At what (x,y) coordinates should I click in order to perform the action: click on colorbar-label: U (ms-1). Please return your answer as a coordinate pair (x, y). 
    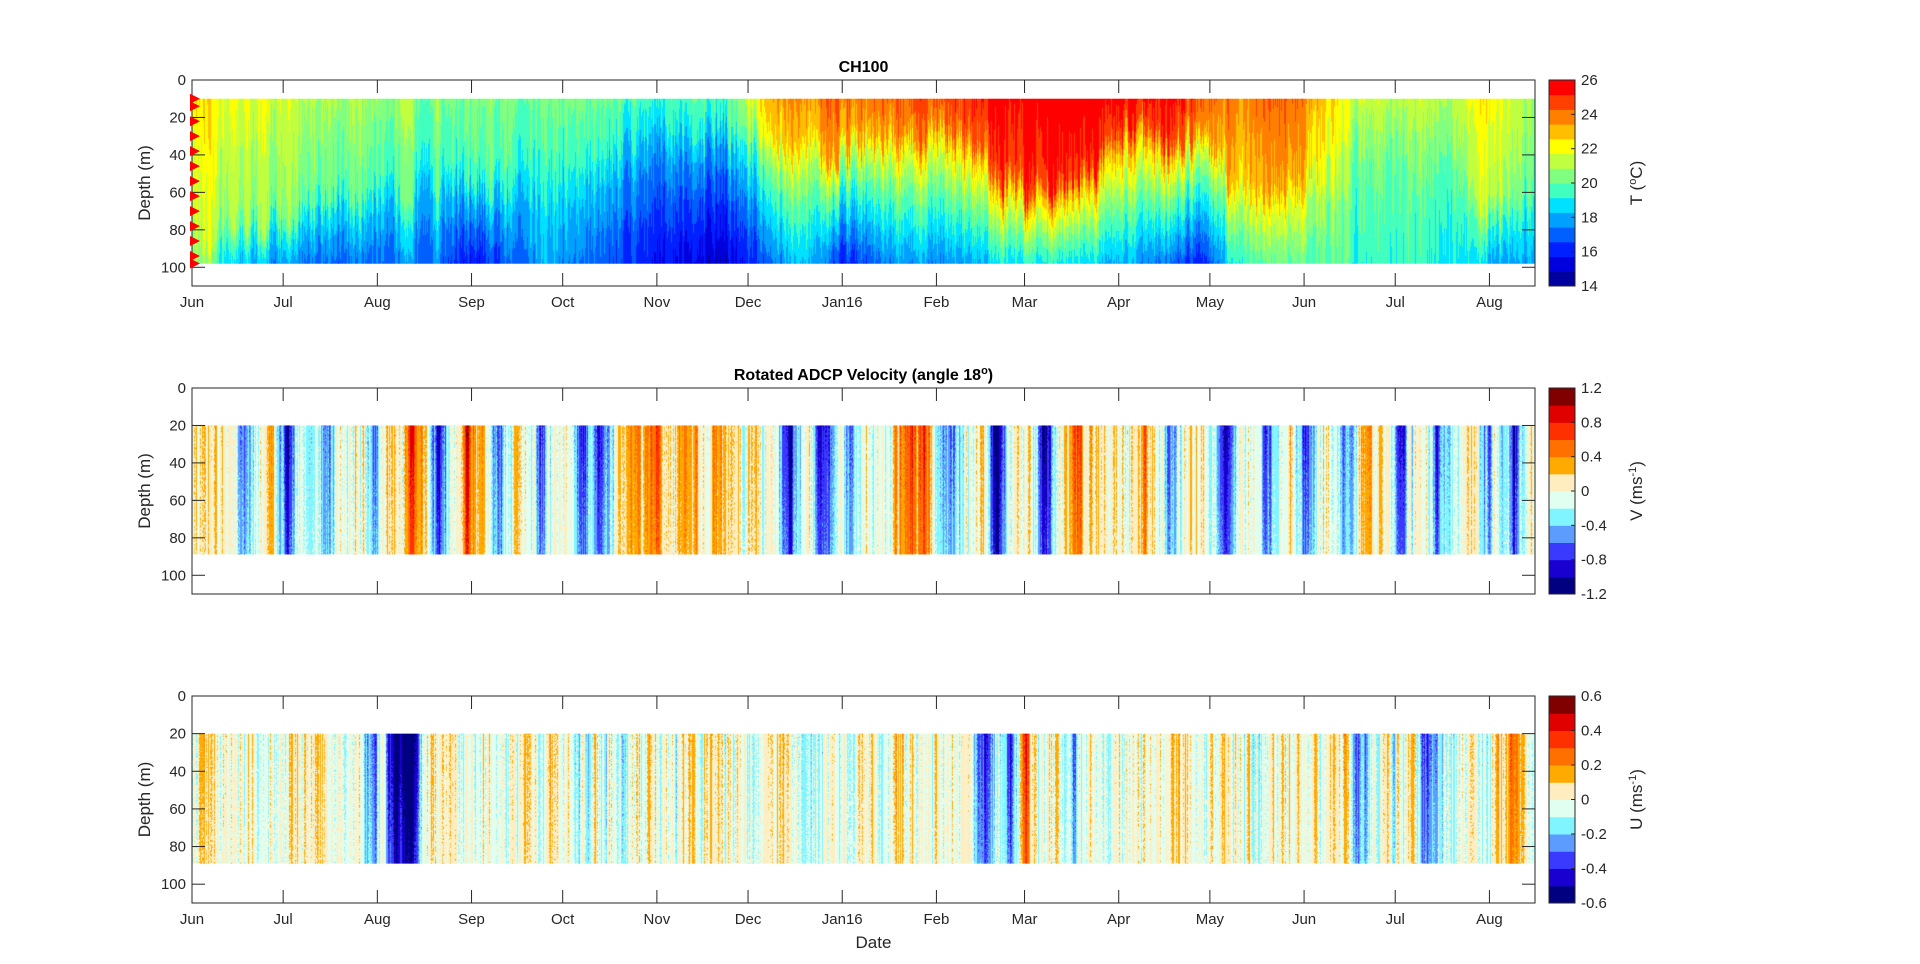
    Looking at the image, I should click on (1636, 799).